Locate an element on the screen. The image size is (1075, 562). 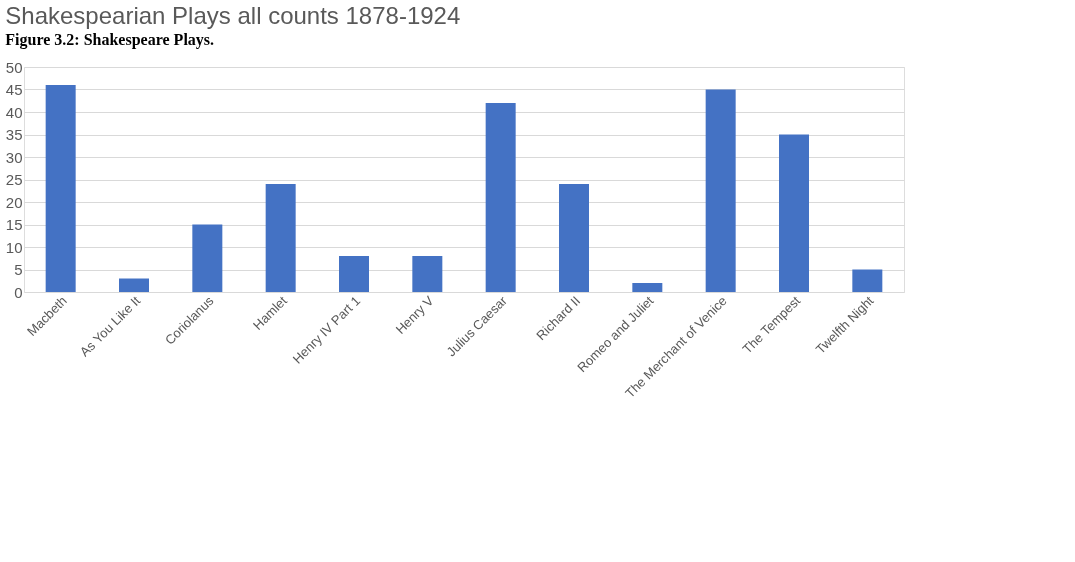
y-tick-label: 45 is located at coordinates (14, 89).